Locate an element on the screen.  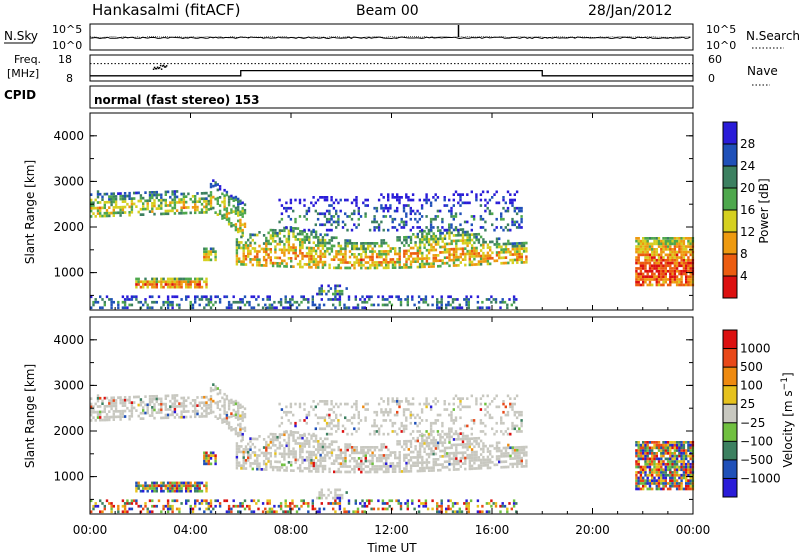
freq-label-line1: Freq. is located at coordinates (27, 59).